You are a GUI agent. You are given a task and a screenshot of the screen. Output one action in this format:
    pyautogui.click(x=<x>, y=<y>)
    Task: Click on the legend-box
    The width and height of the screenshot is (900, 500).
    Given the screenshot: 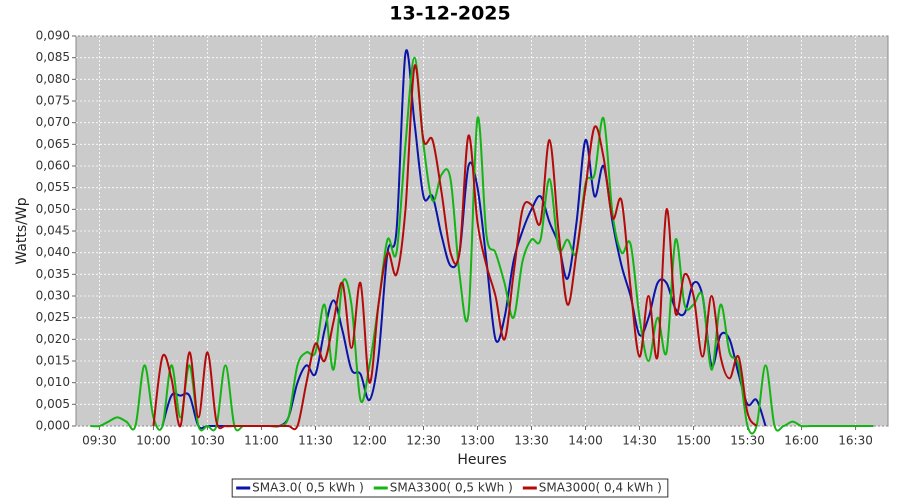 What is the action you would take?
    pyautogui.click(x=450, y=488)
    